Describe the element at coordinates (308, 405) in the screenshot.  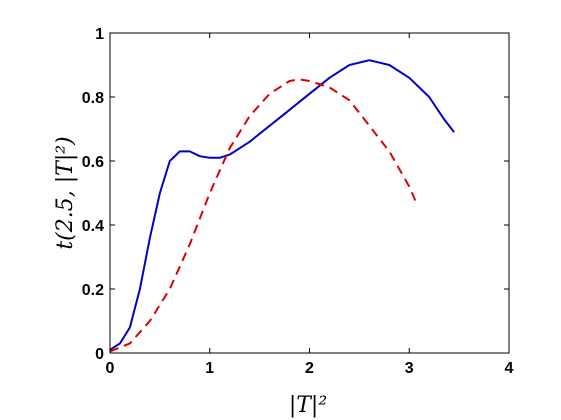
I see `x-axis-label: |T|²` at that location.